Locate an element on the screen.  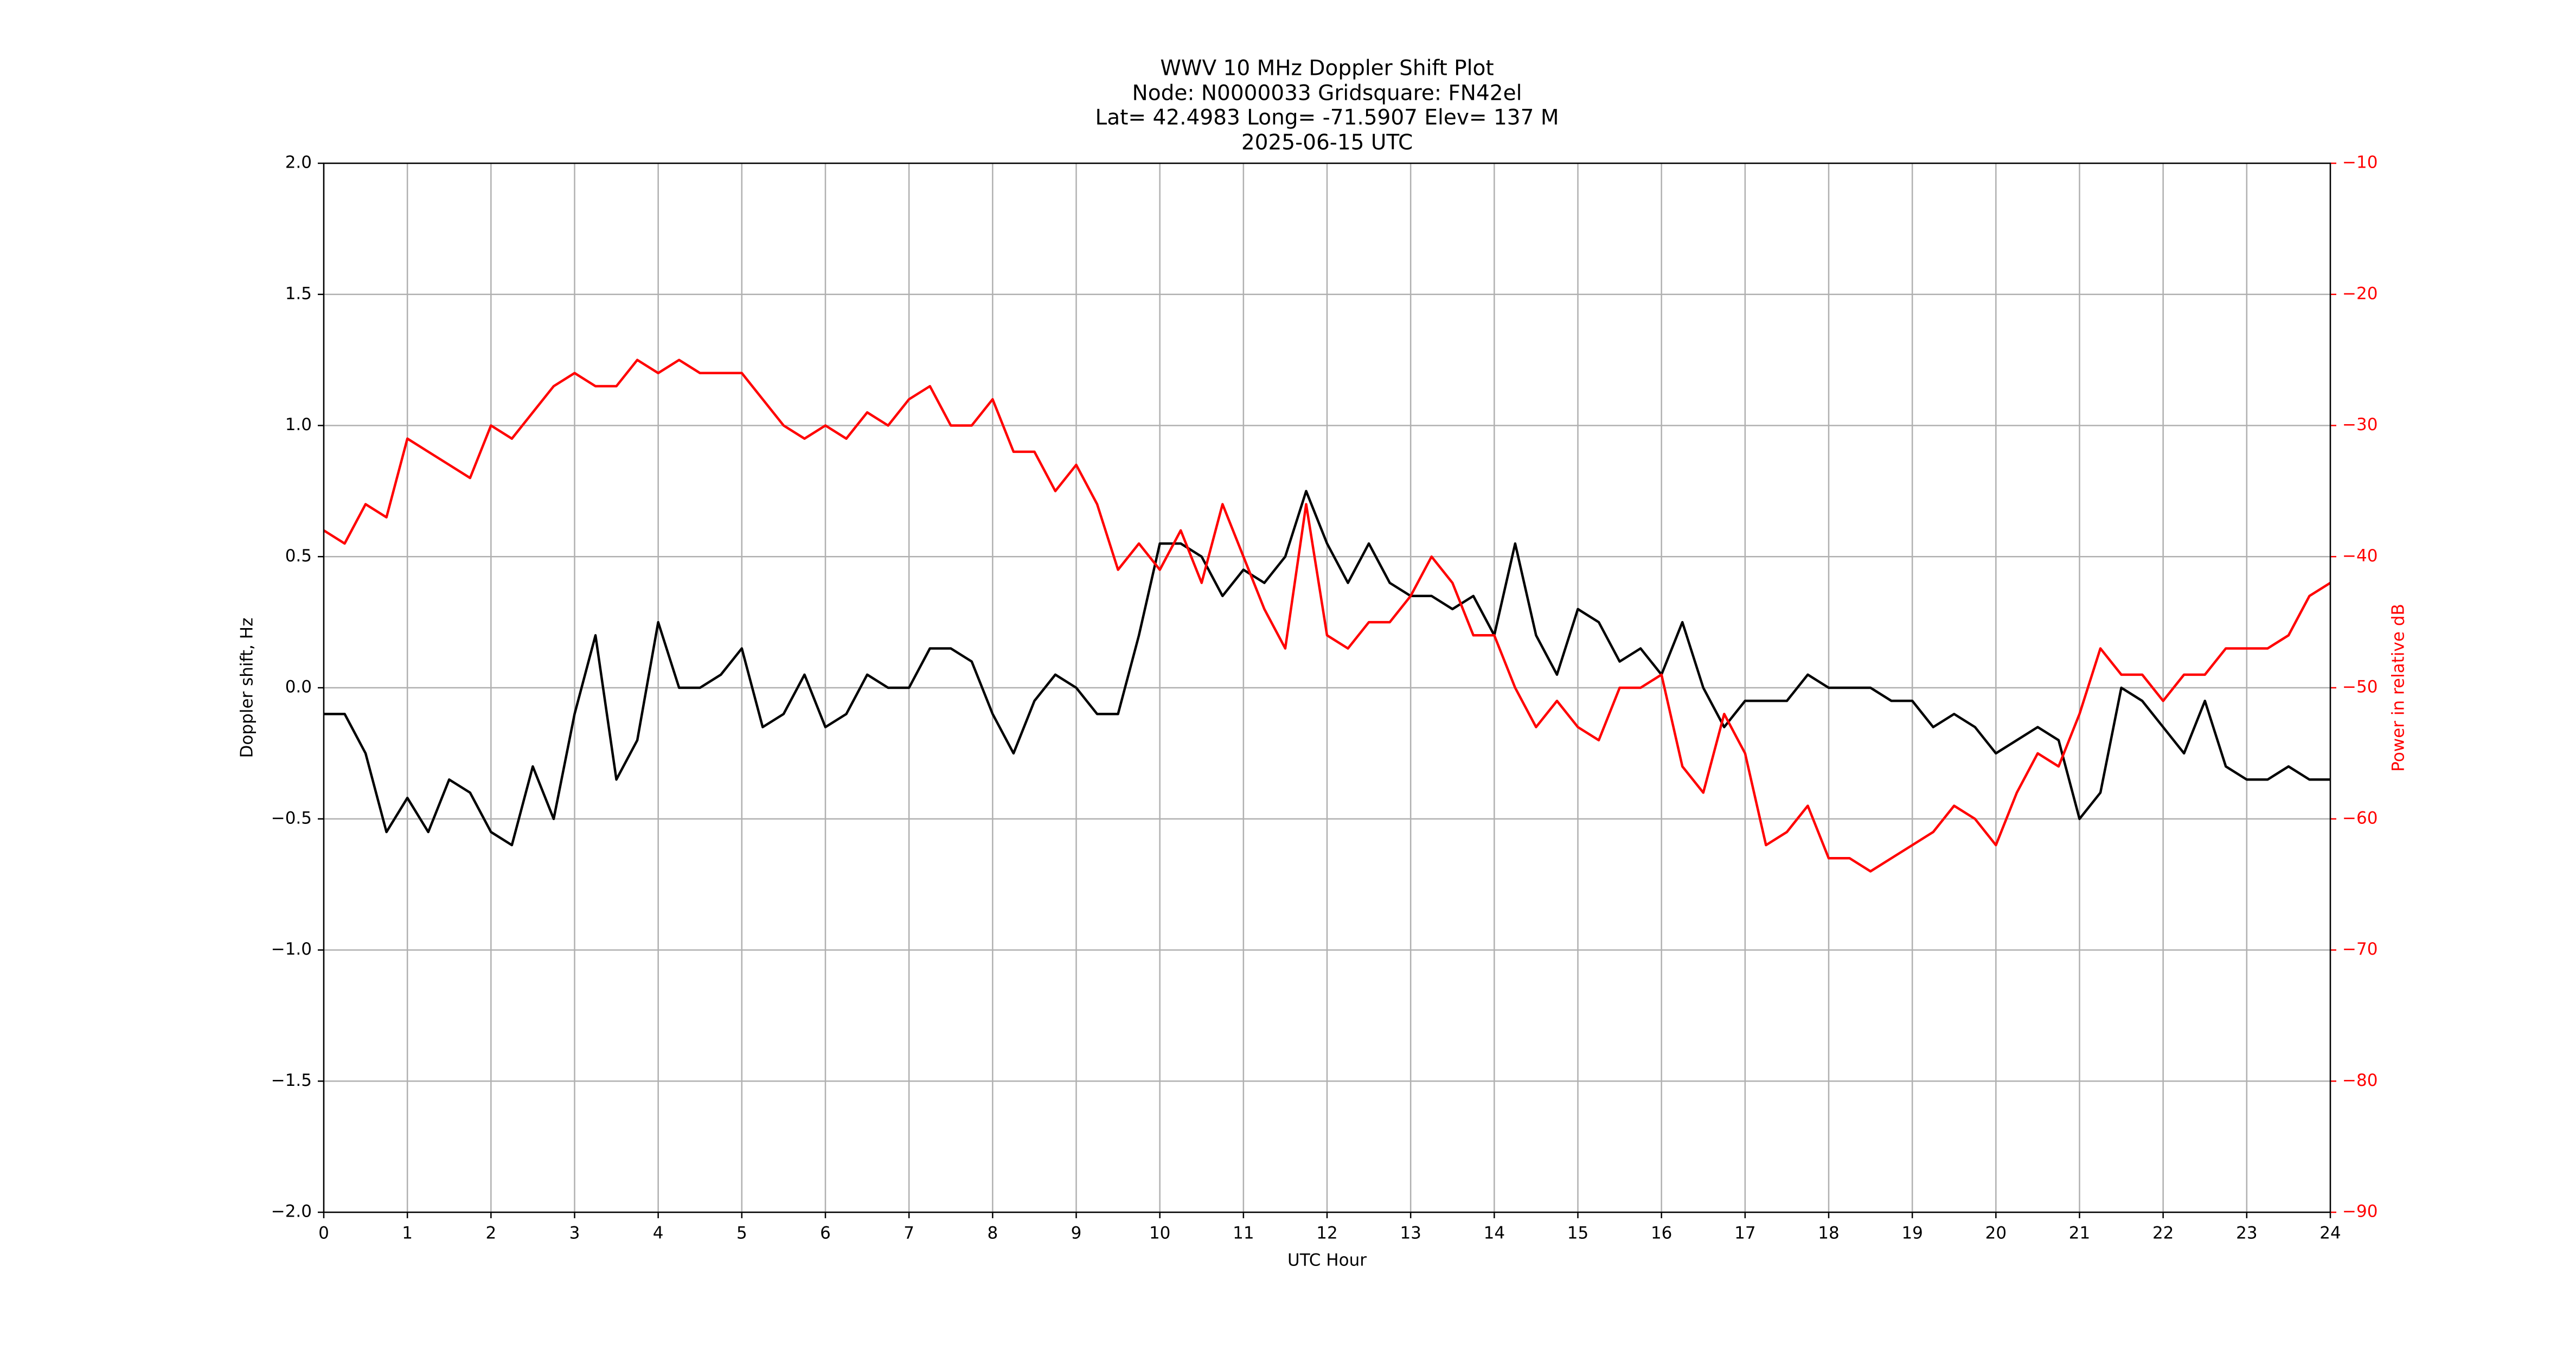
chart-subtitle: Node: N0000033 Gridsquare: FN42el is located at coordinates (1327, 93).